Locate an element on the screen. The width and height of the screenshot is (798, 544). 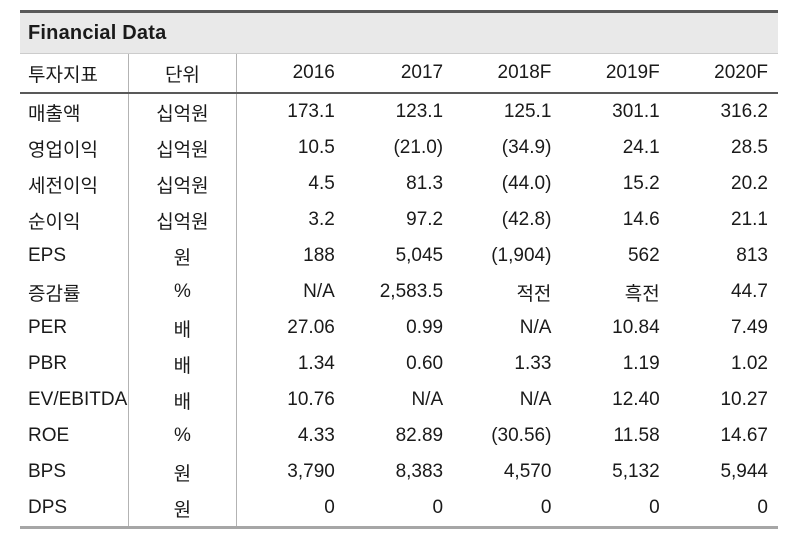
table-row: BPS 원 3,790 8,383 4,570 5,132 5,944 is located at coordinates (399, 472).